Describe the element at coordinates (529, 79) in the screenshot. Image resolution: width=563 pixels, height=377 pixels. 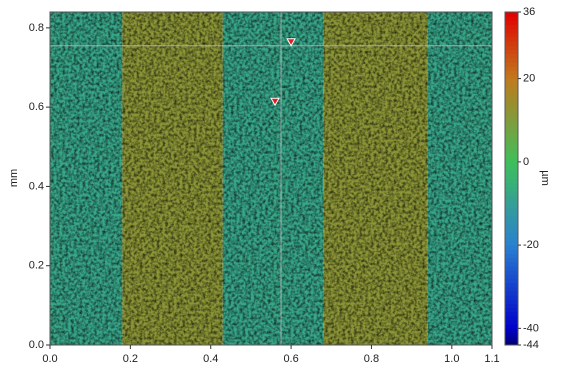
I see `colorbar-tick-label: 20` at that location.